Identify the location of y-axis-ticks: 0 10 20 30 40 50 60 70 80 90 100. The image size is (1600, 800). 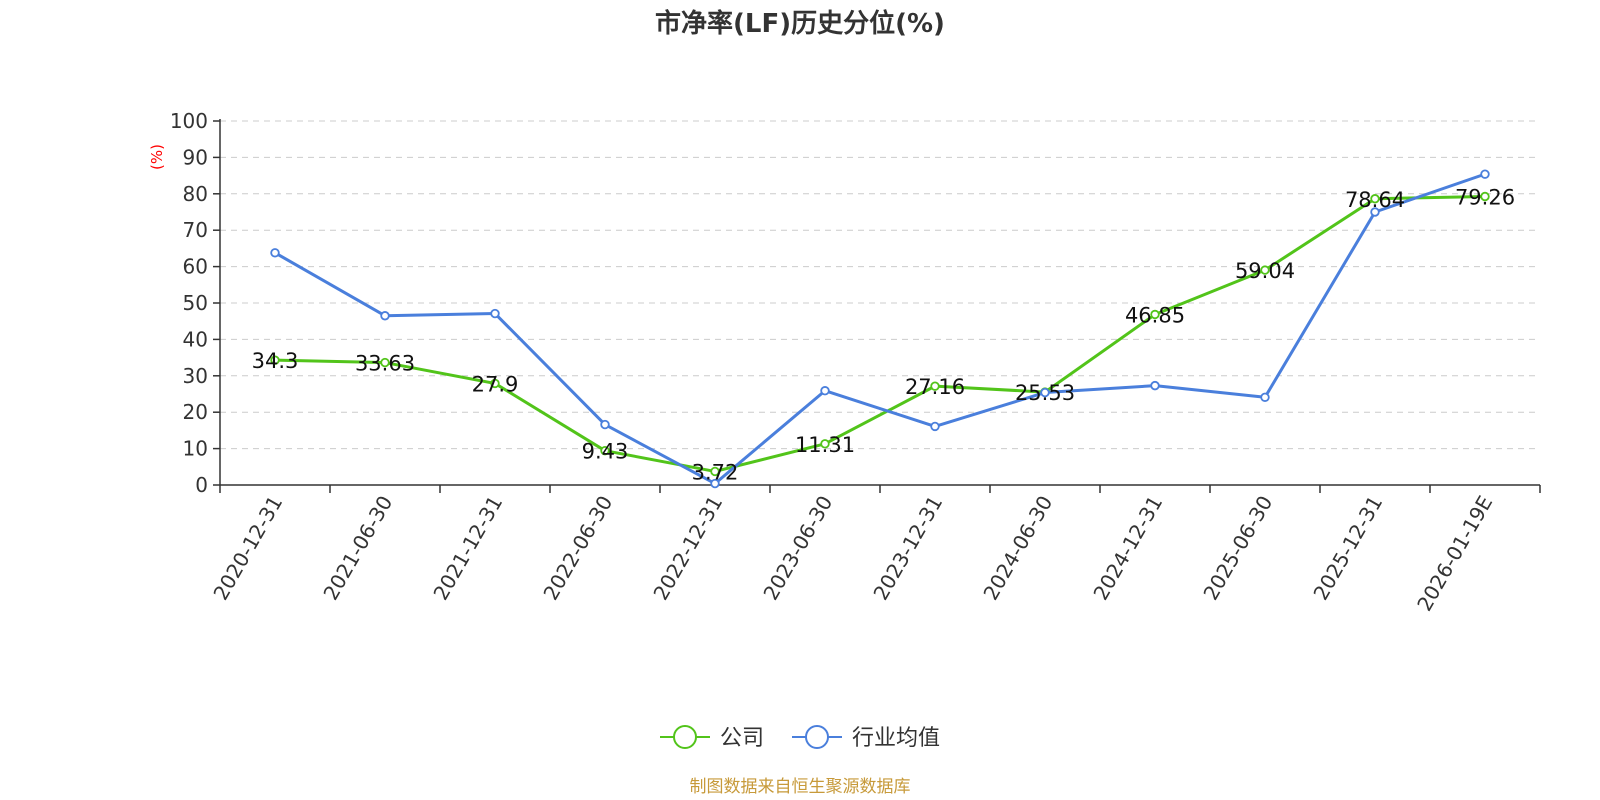
(195, 303).